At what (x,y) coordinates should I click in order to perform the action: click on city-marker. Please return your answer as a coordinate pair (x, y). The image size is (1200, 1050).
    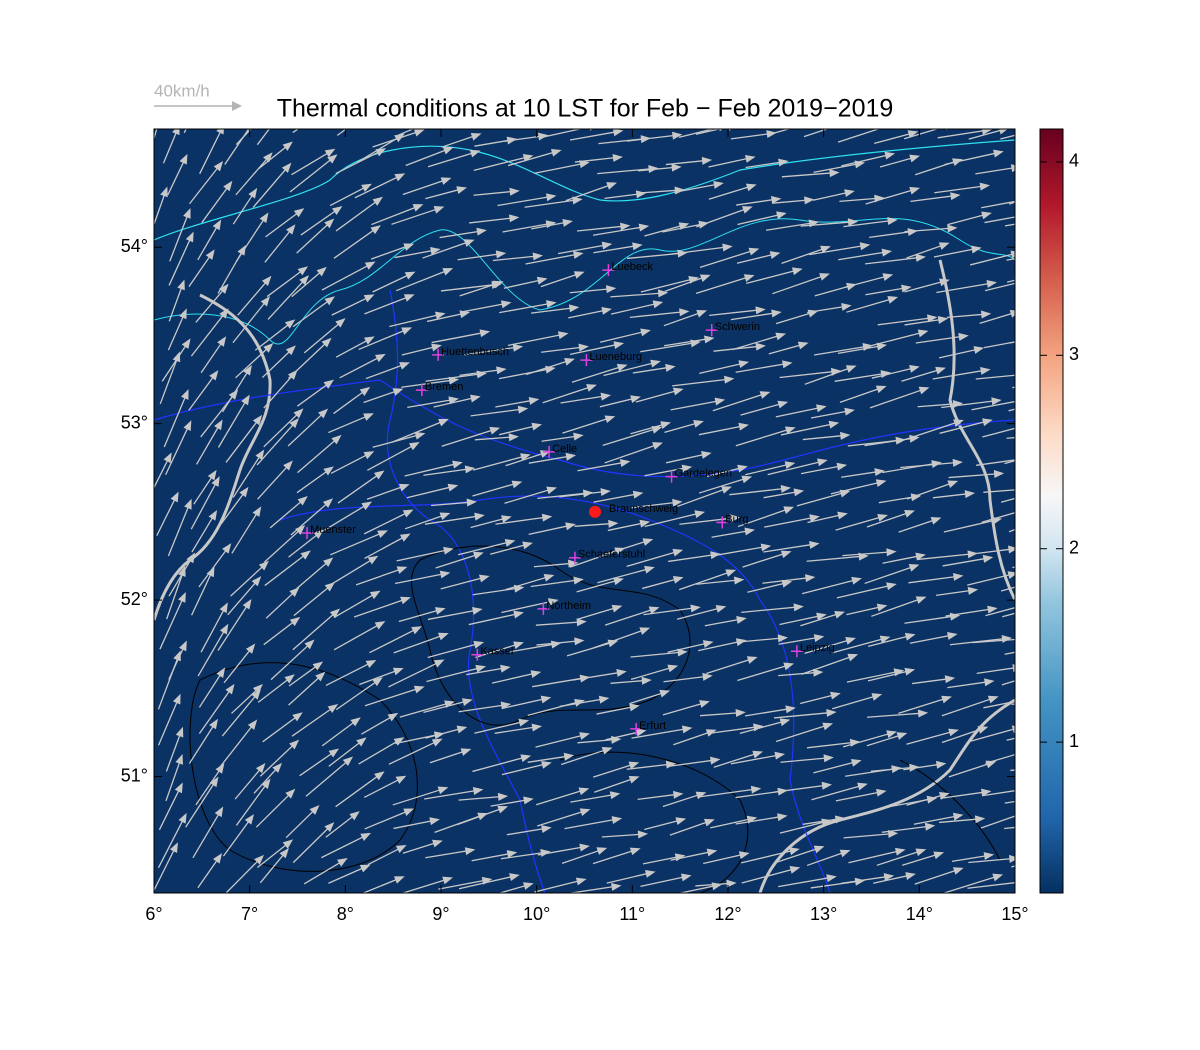
    Looking at the image, I should click on (307, 533).